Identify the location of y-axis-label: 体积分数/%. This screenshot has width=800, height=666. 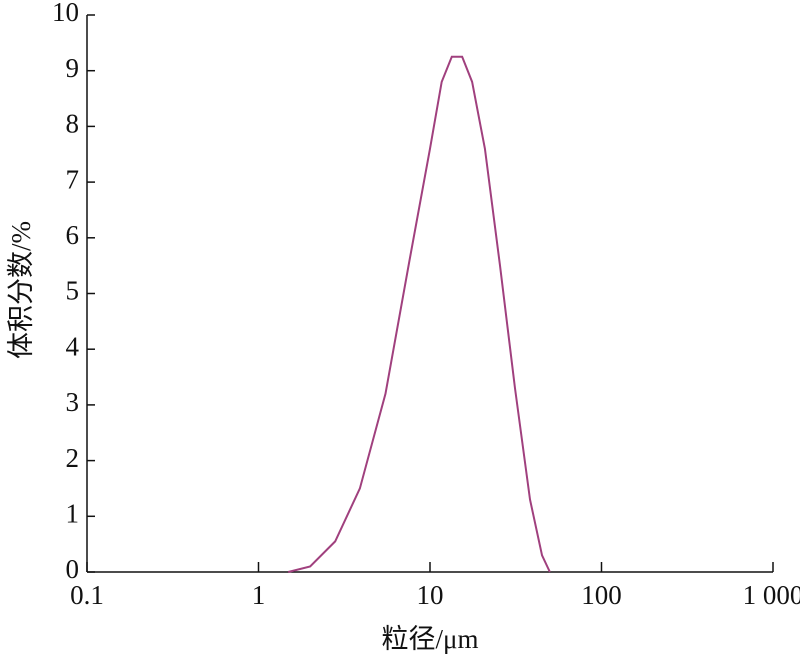
(21, 290).